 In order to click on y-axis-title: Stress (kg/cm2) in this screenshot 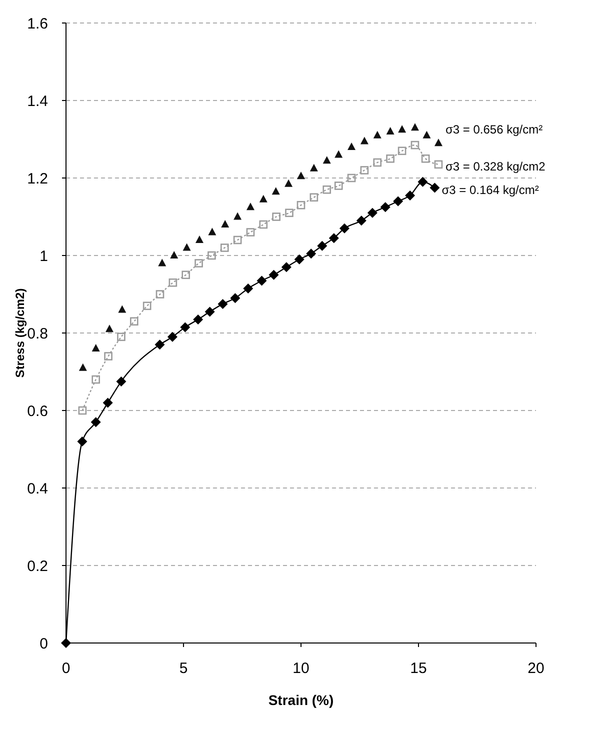, I will do `click(20, 333)`.